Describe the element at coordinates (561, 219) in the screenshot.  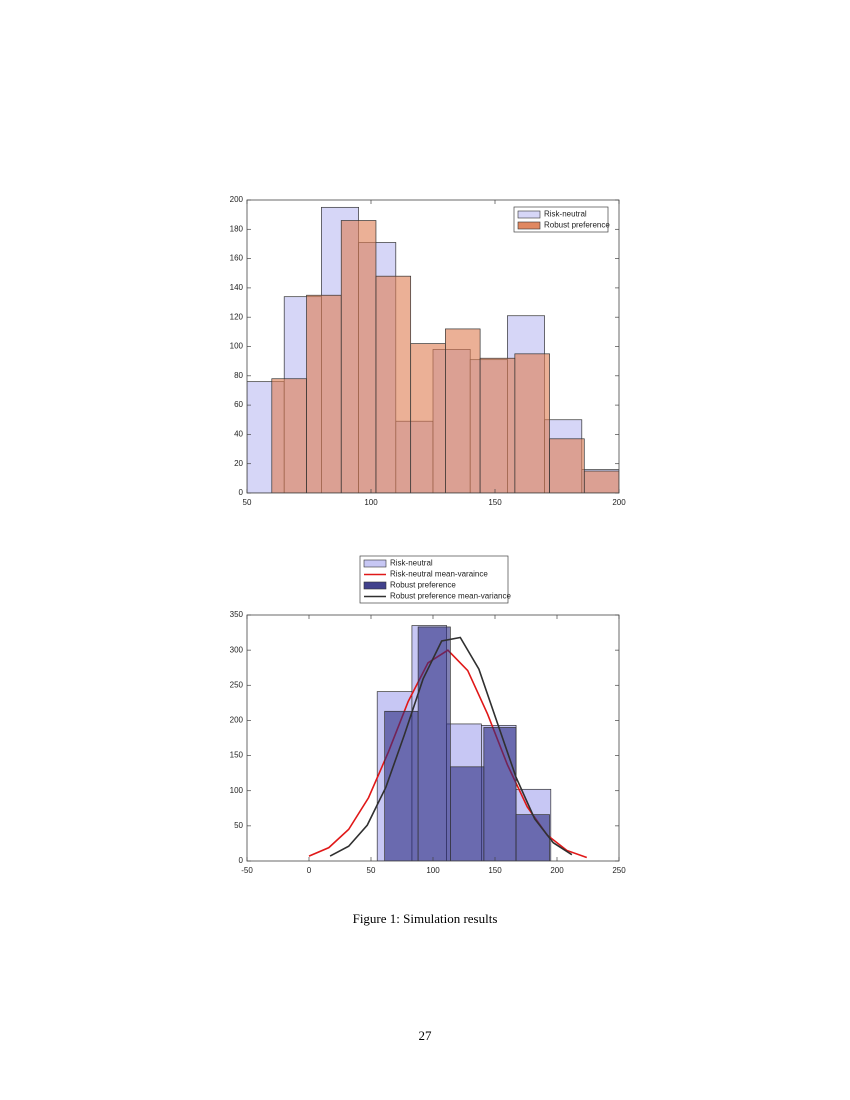
I see `legend: Risk-neutral Robust preference` at that location.